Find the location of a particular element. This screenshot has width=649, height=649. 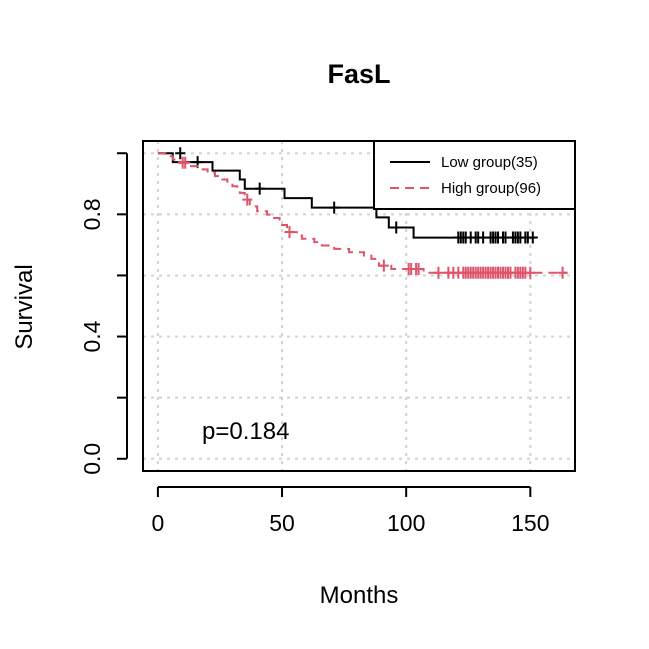

legend-label-2: High group(96) is located at coordinates (491, 188).